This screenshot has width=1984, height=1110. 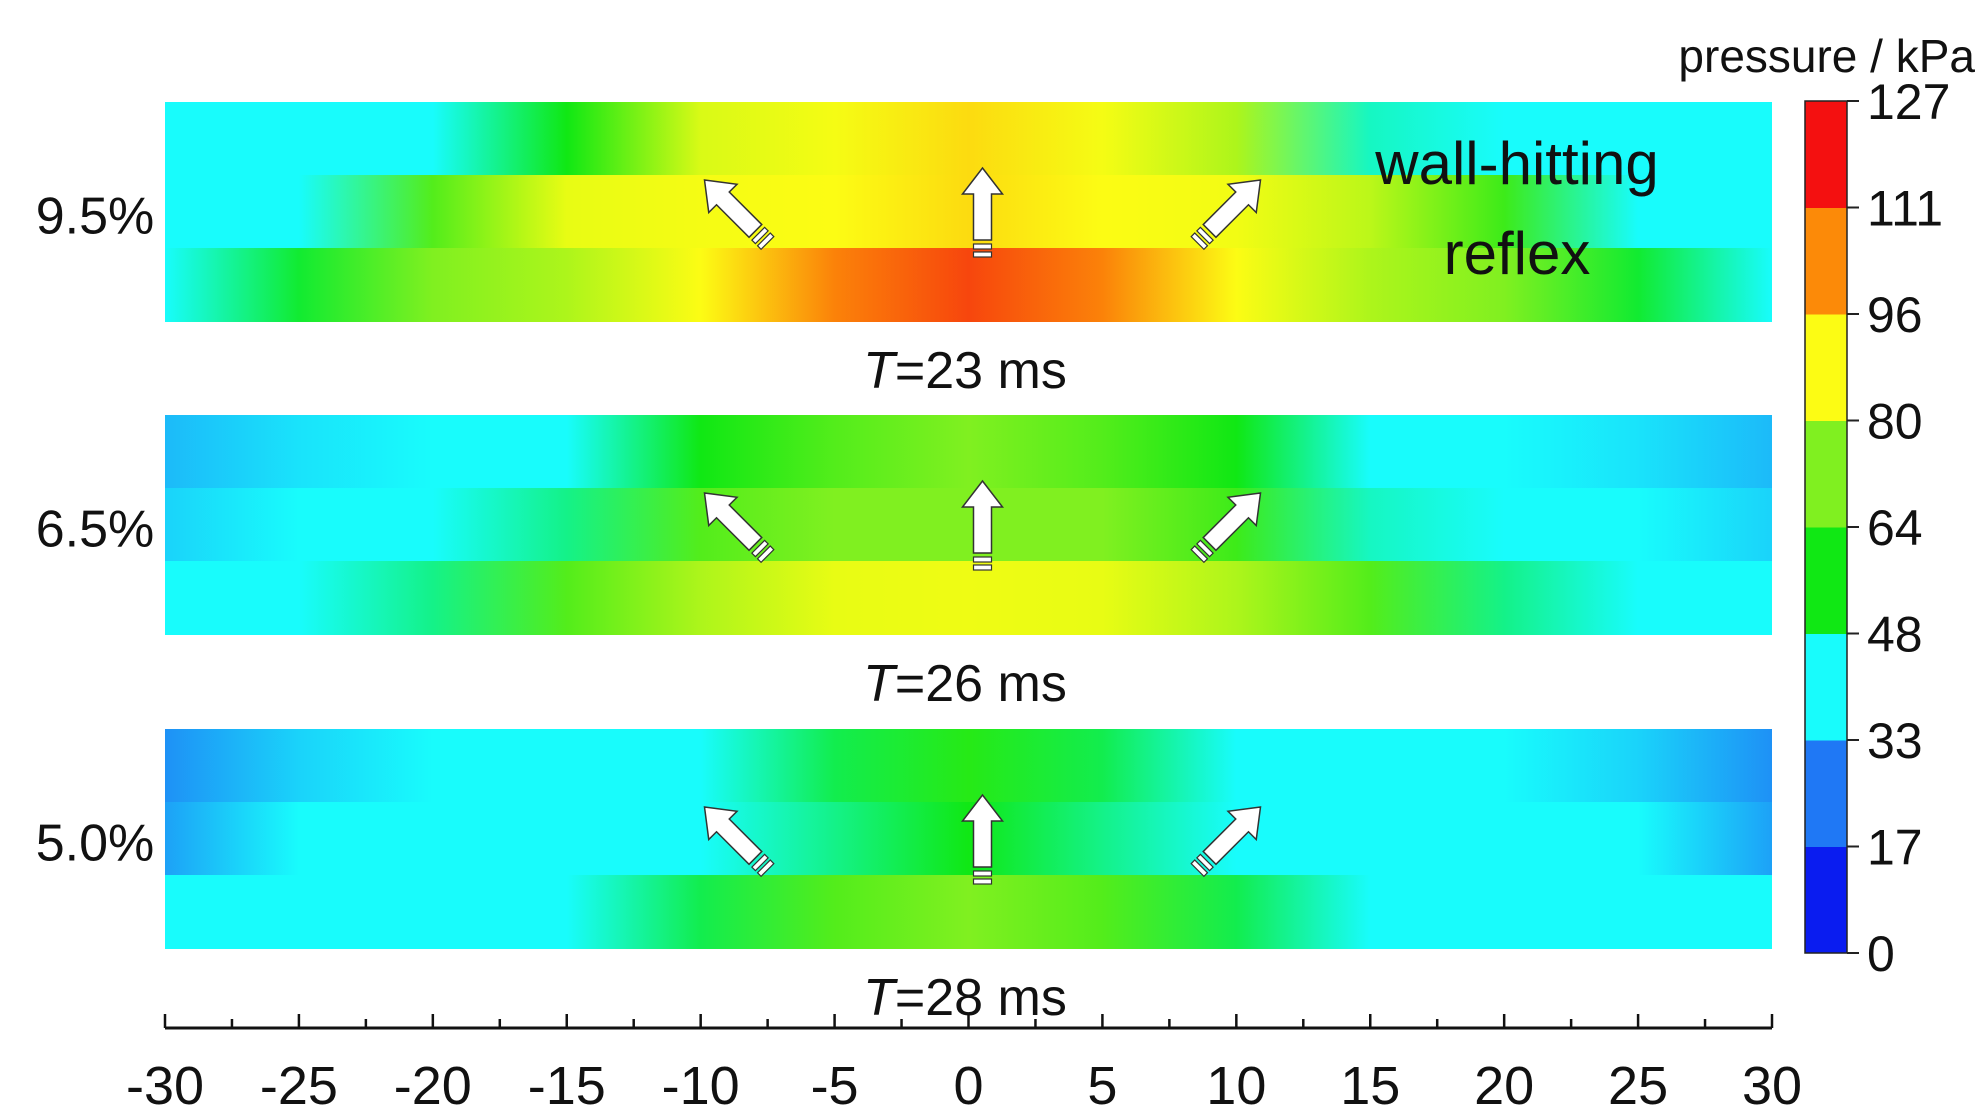 What do you see at coordinates (1236, 1083) in the screenshot?
I see `x-tick-label: 10` at bounding box center [1236, 1083].